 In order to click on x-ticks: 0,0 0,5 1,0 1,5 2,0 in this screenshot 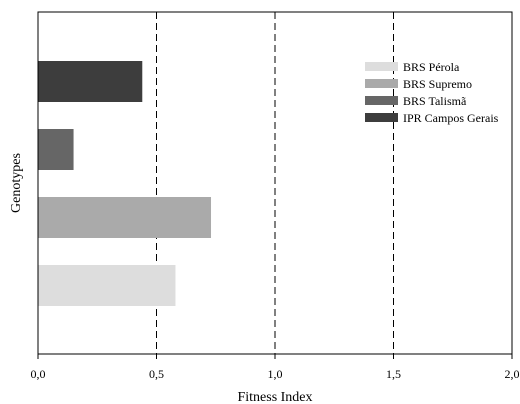, I will do `click(275, 367)`.